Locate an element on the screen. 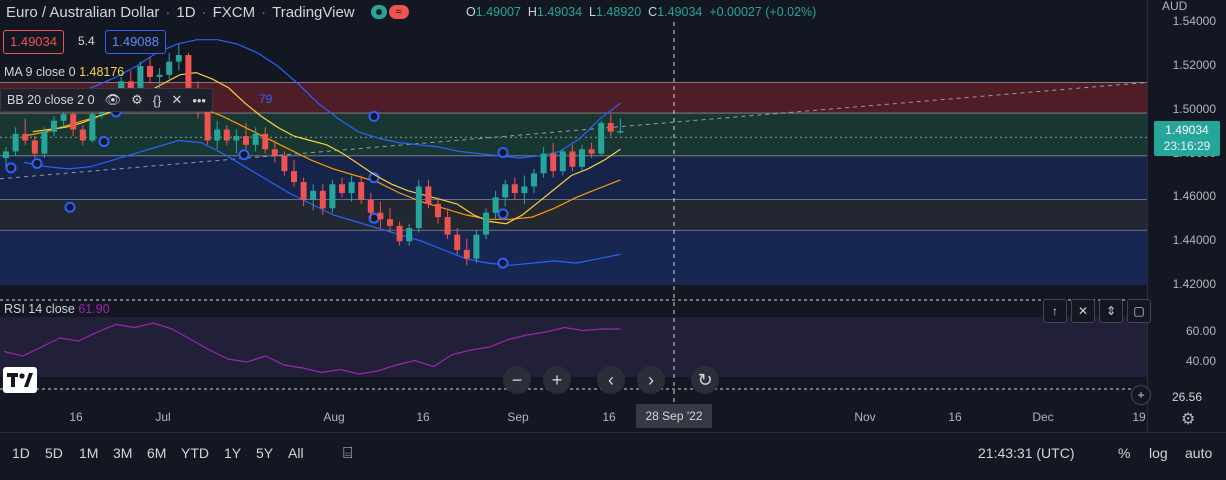  eye-icon: 👁 is located at coordinates (113, 99).